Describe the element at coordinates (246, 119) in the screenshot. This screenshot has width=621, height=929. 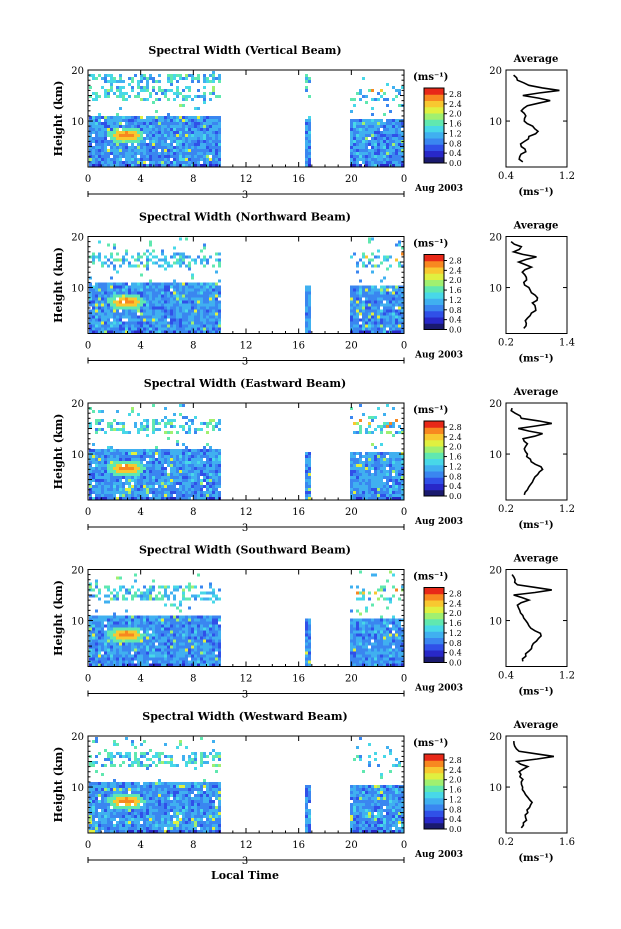
I see `heatmap-cells` at that location.